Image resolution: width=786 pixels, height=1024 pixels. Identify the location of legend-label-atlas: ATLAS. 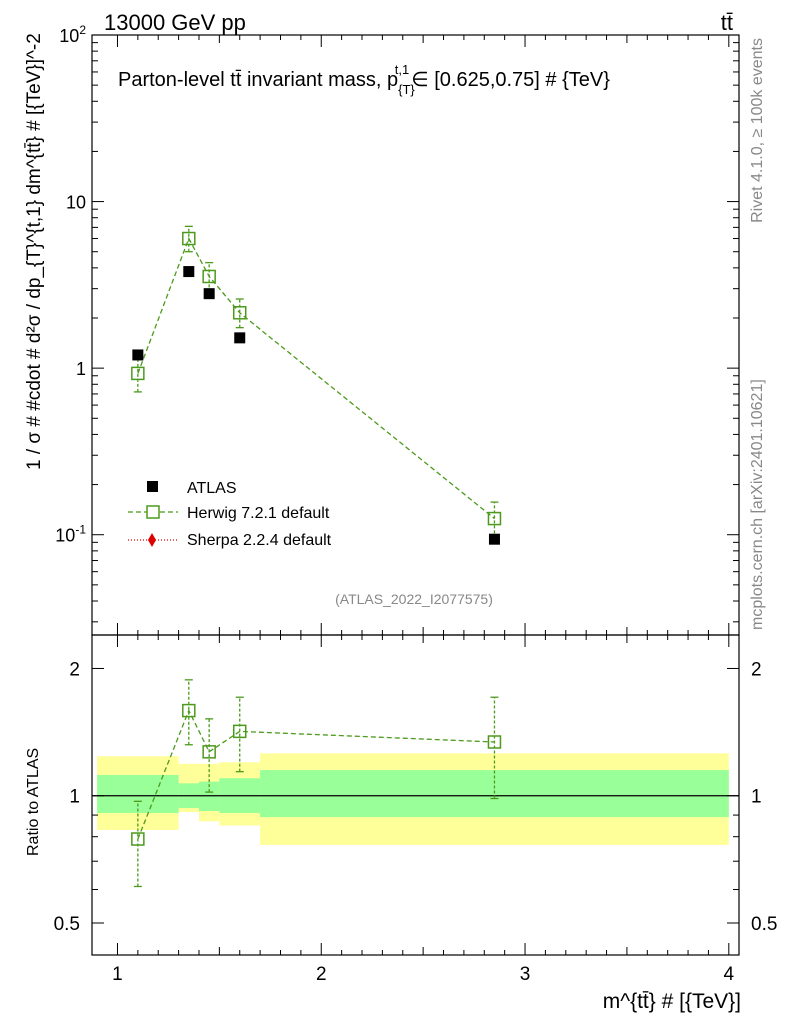
(212, 488).